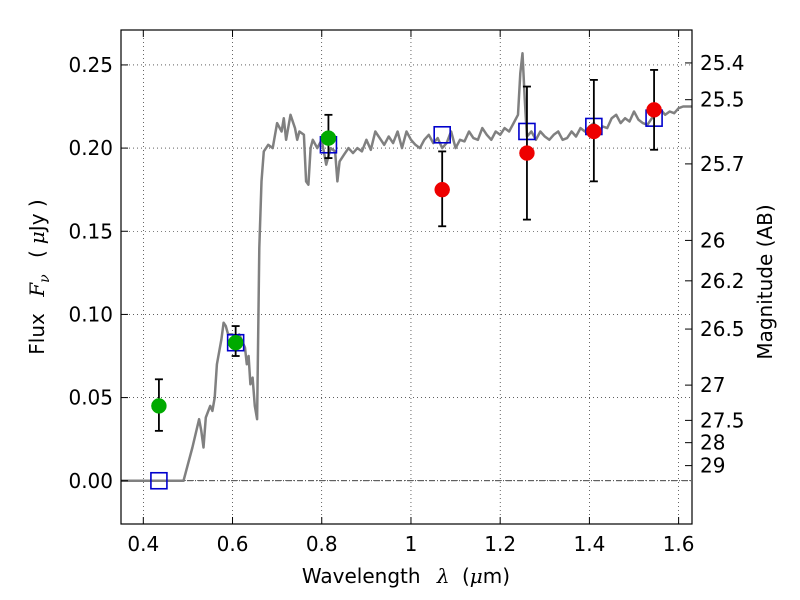 This screenshot has height=600, width=800. I want to click on x-tick-label: 1.2, so click(500, 544).